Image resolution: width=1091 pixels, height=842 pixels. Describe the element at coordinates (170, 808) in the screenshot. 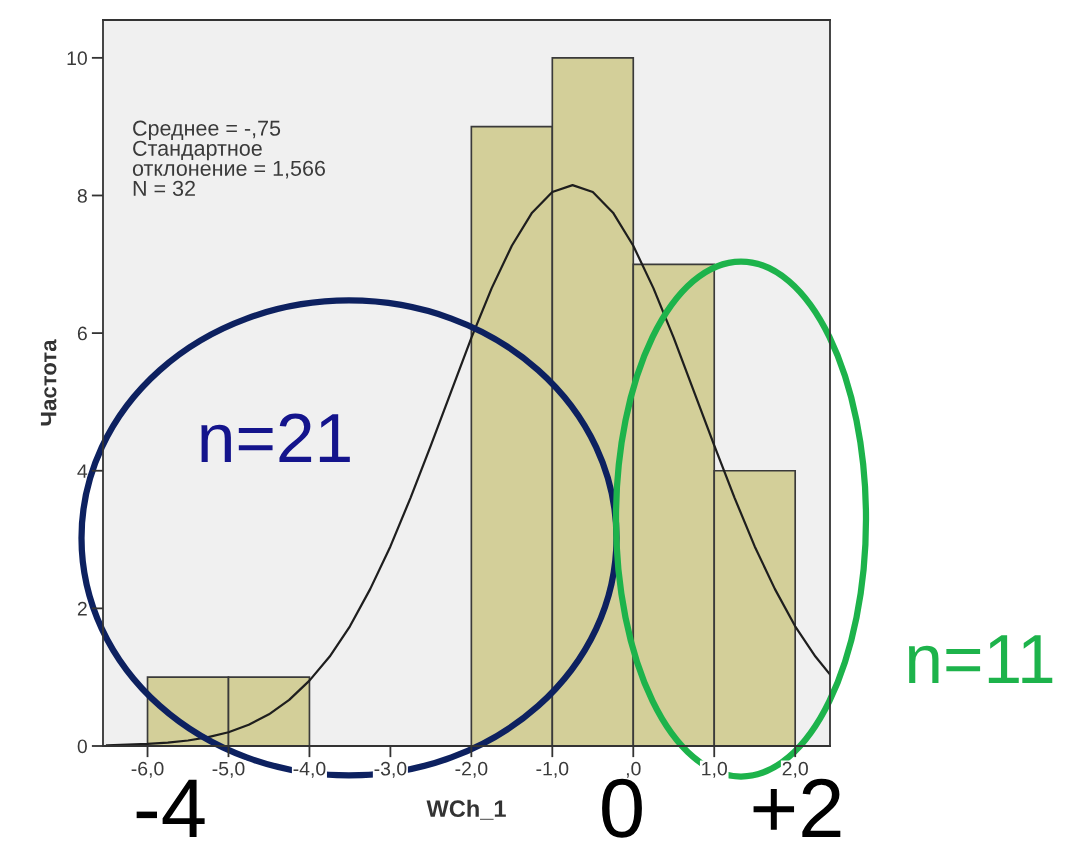

I see `text: -4` at that location.